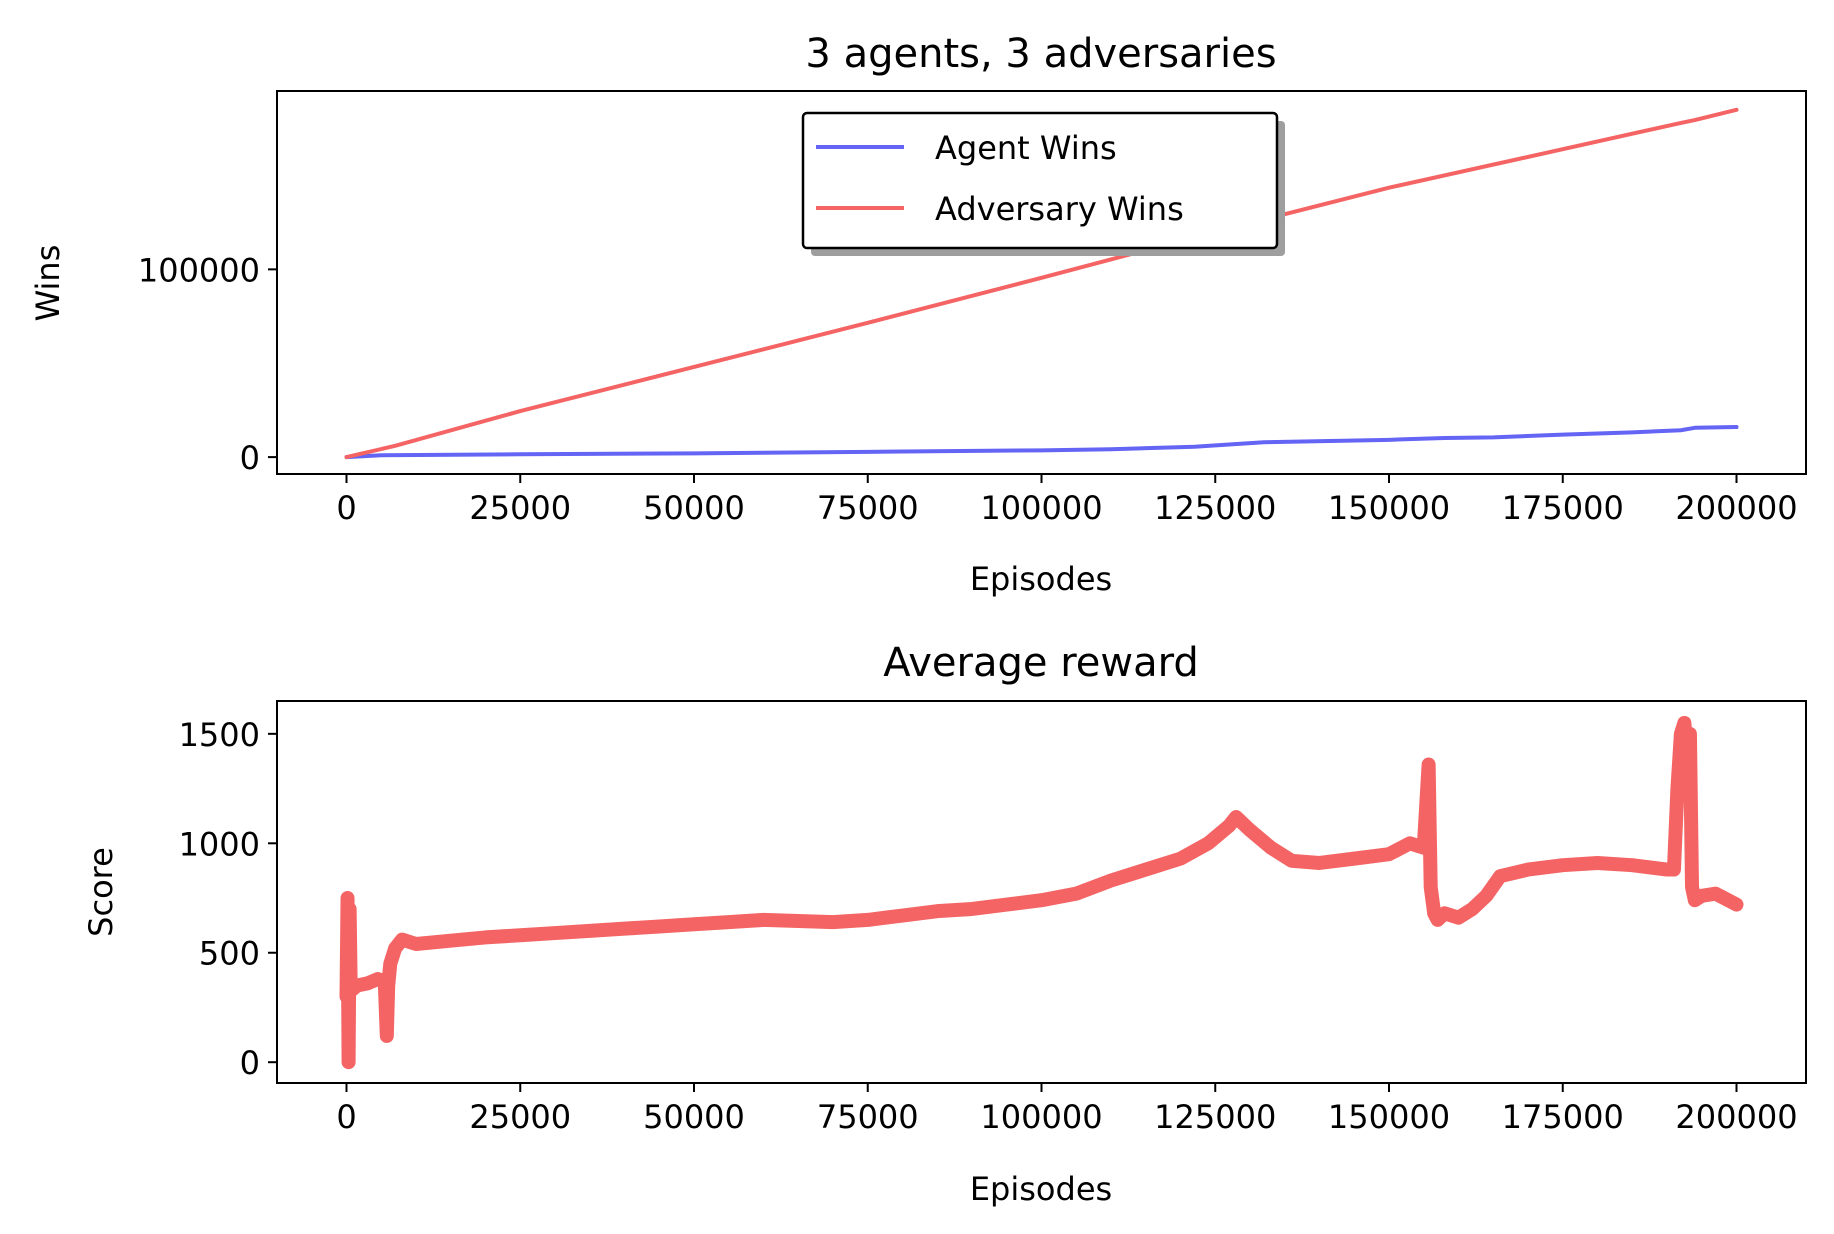 Image resolution: width=1834 pixels, height=1234 pixels. What do you see at coordinates (694, 508) in the screenshot?
I see `wins-x-tick-label: 50000` at bounding box center [694, 508].